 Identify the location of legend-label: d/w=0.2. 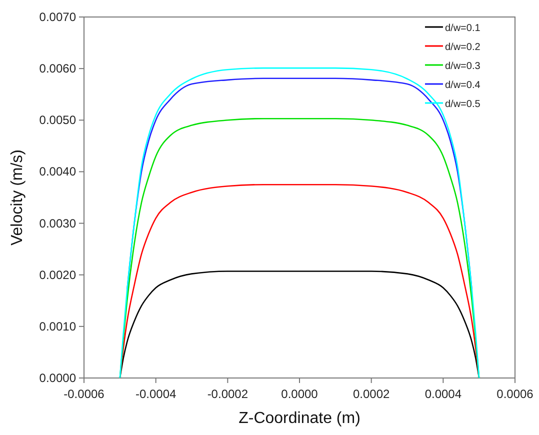
(463, 47).